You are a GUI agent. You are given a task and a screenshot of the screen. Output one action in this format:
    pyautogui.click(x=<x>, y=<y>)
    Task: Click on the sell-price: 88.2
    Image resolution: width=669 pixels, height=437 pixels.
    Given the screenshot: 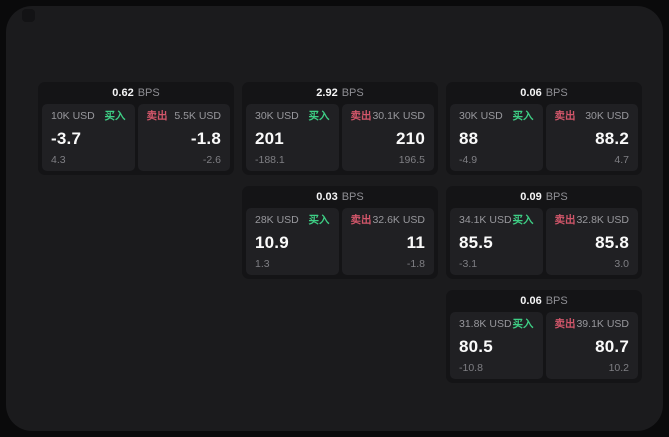 What is the action you would take?
    pyautogui.click(x=612, y=138)
    